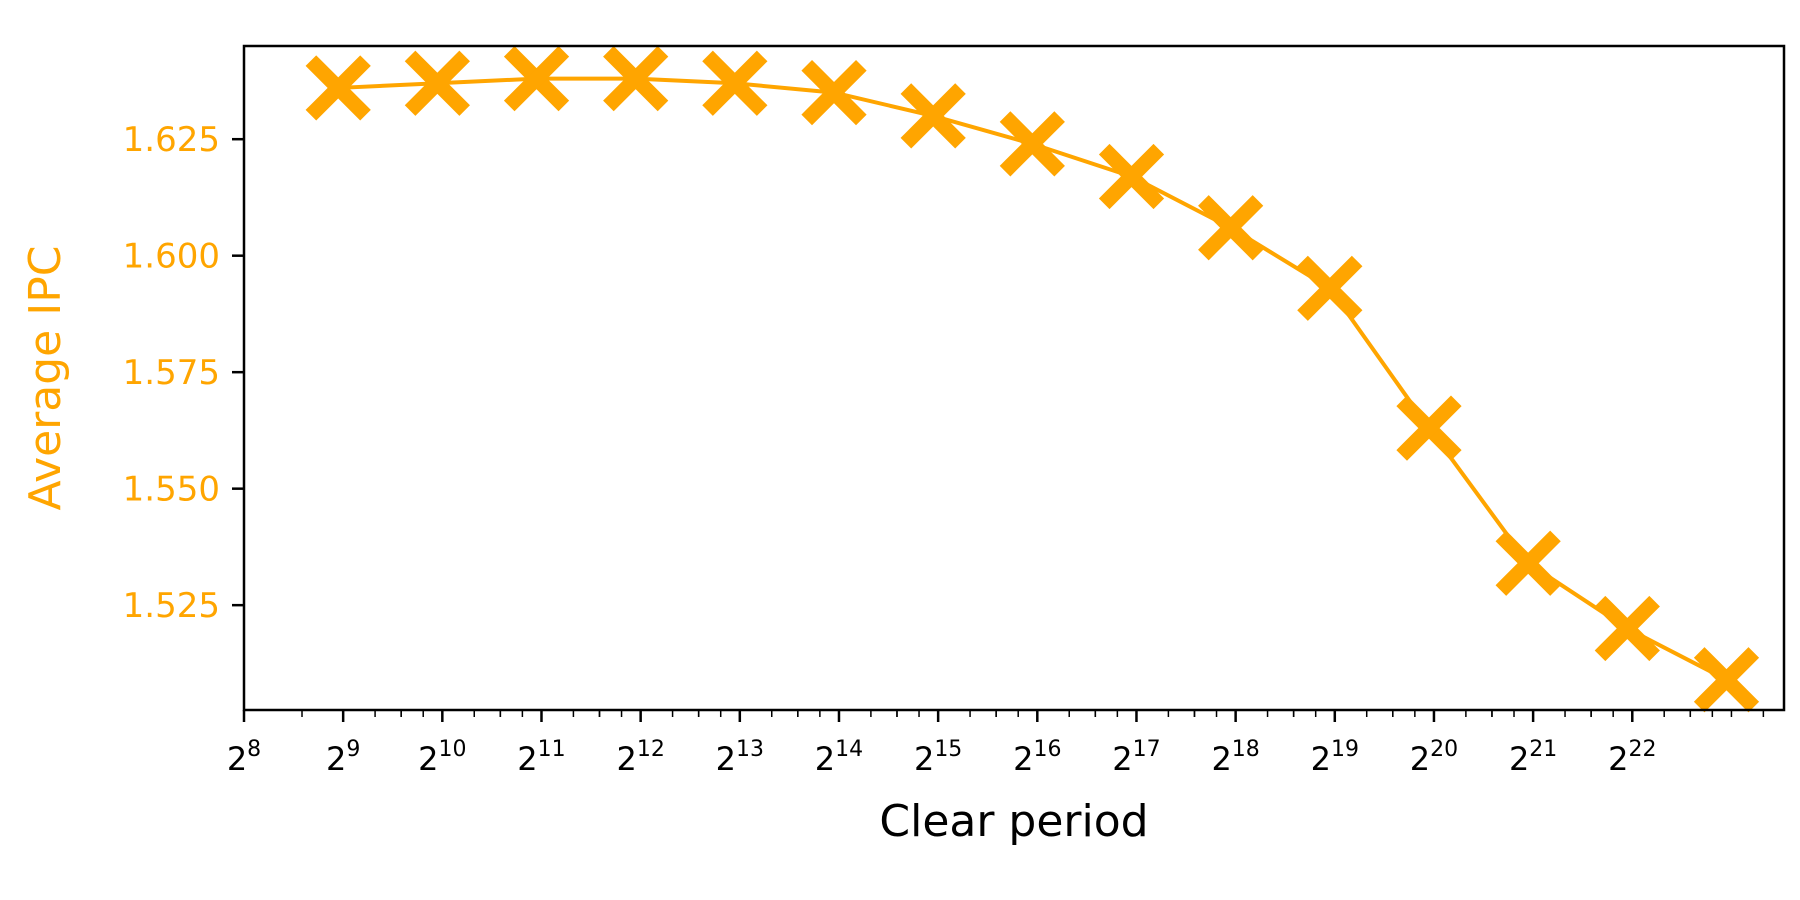  I want to click on y-axis-title: Average IPC, so click(45, 378).